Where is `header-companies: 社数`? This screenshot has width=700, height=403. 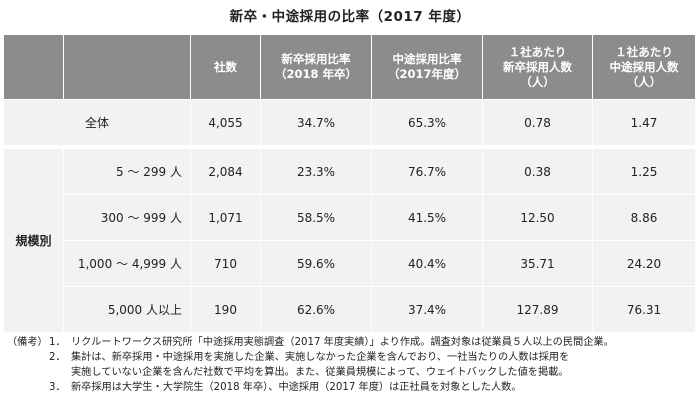
header-companies: 社数 is located at coordinates (225, 67).